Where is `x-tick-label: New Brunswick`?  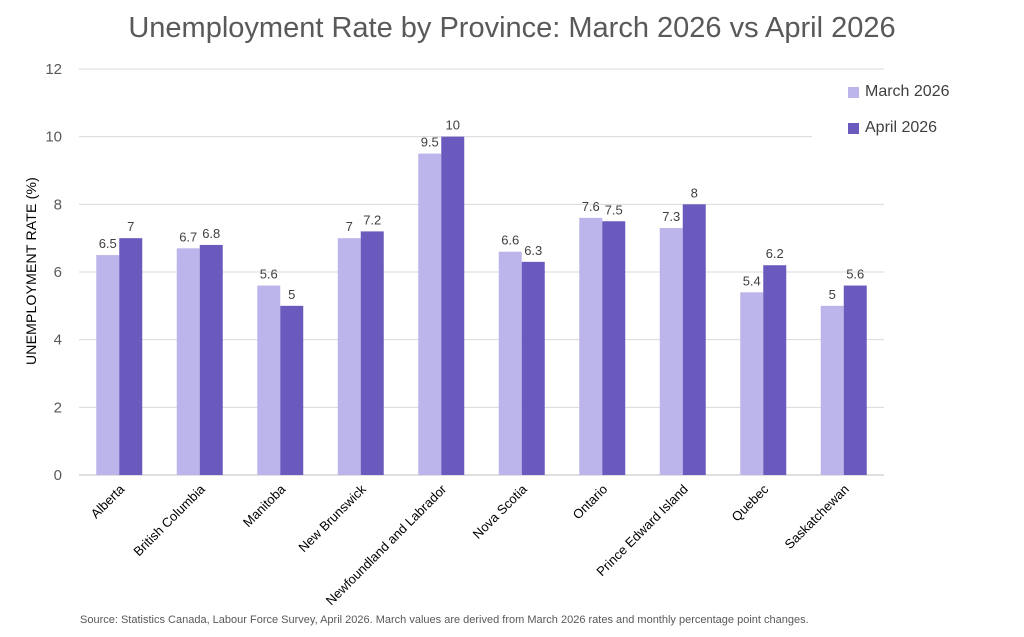
x-tick-label: New Brunswick is located at coordinates (332, 518).